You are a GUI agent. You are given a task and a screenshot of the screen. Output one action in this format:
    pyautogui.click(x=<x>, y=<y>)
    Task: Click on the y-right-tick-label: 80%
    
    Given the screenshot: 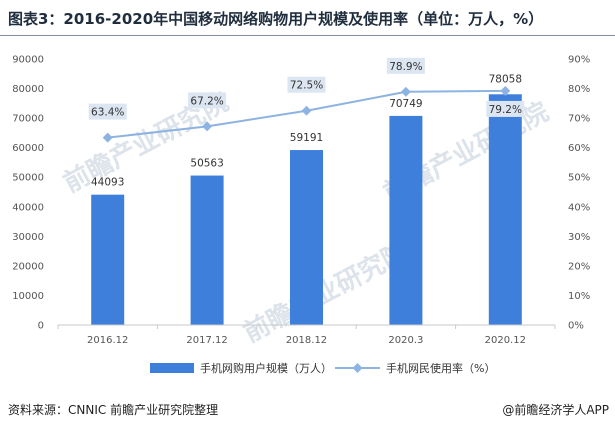 What is the action you would take?
    pyautogui.click(x=579, y=89)
    